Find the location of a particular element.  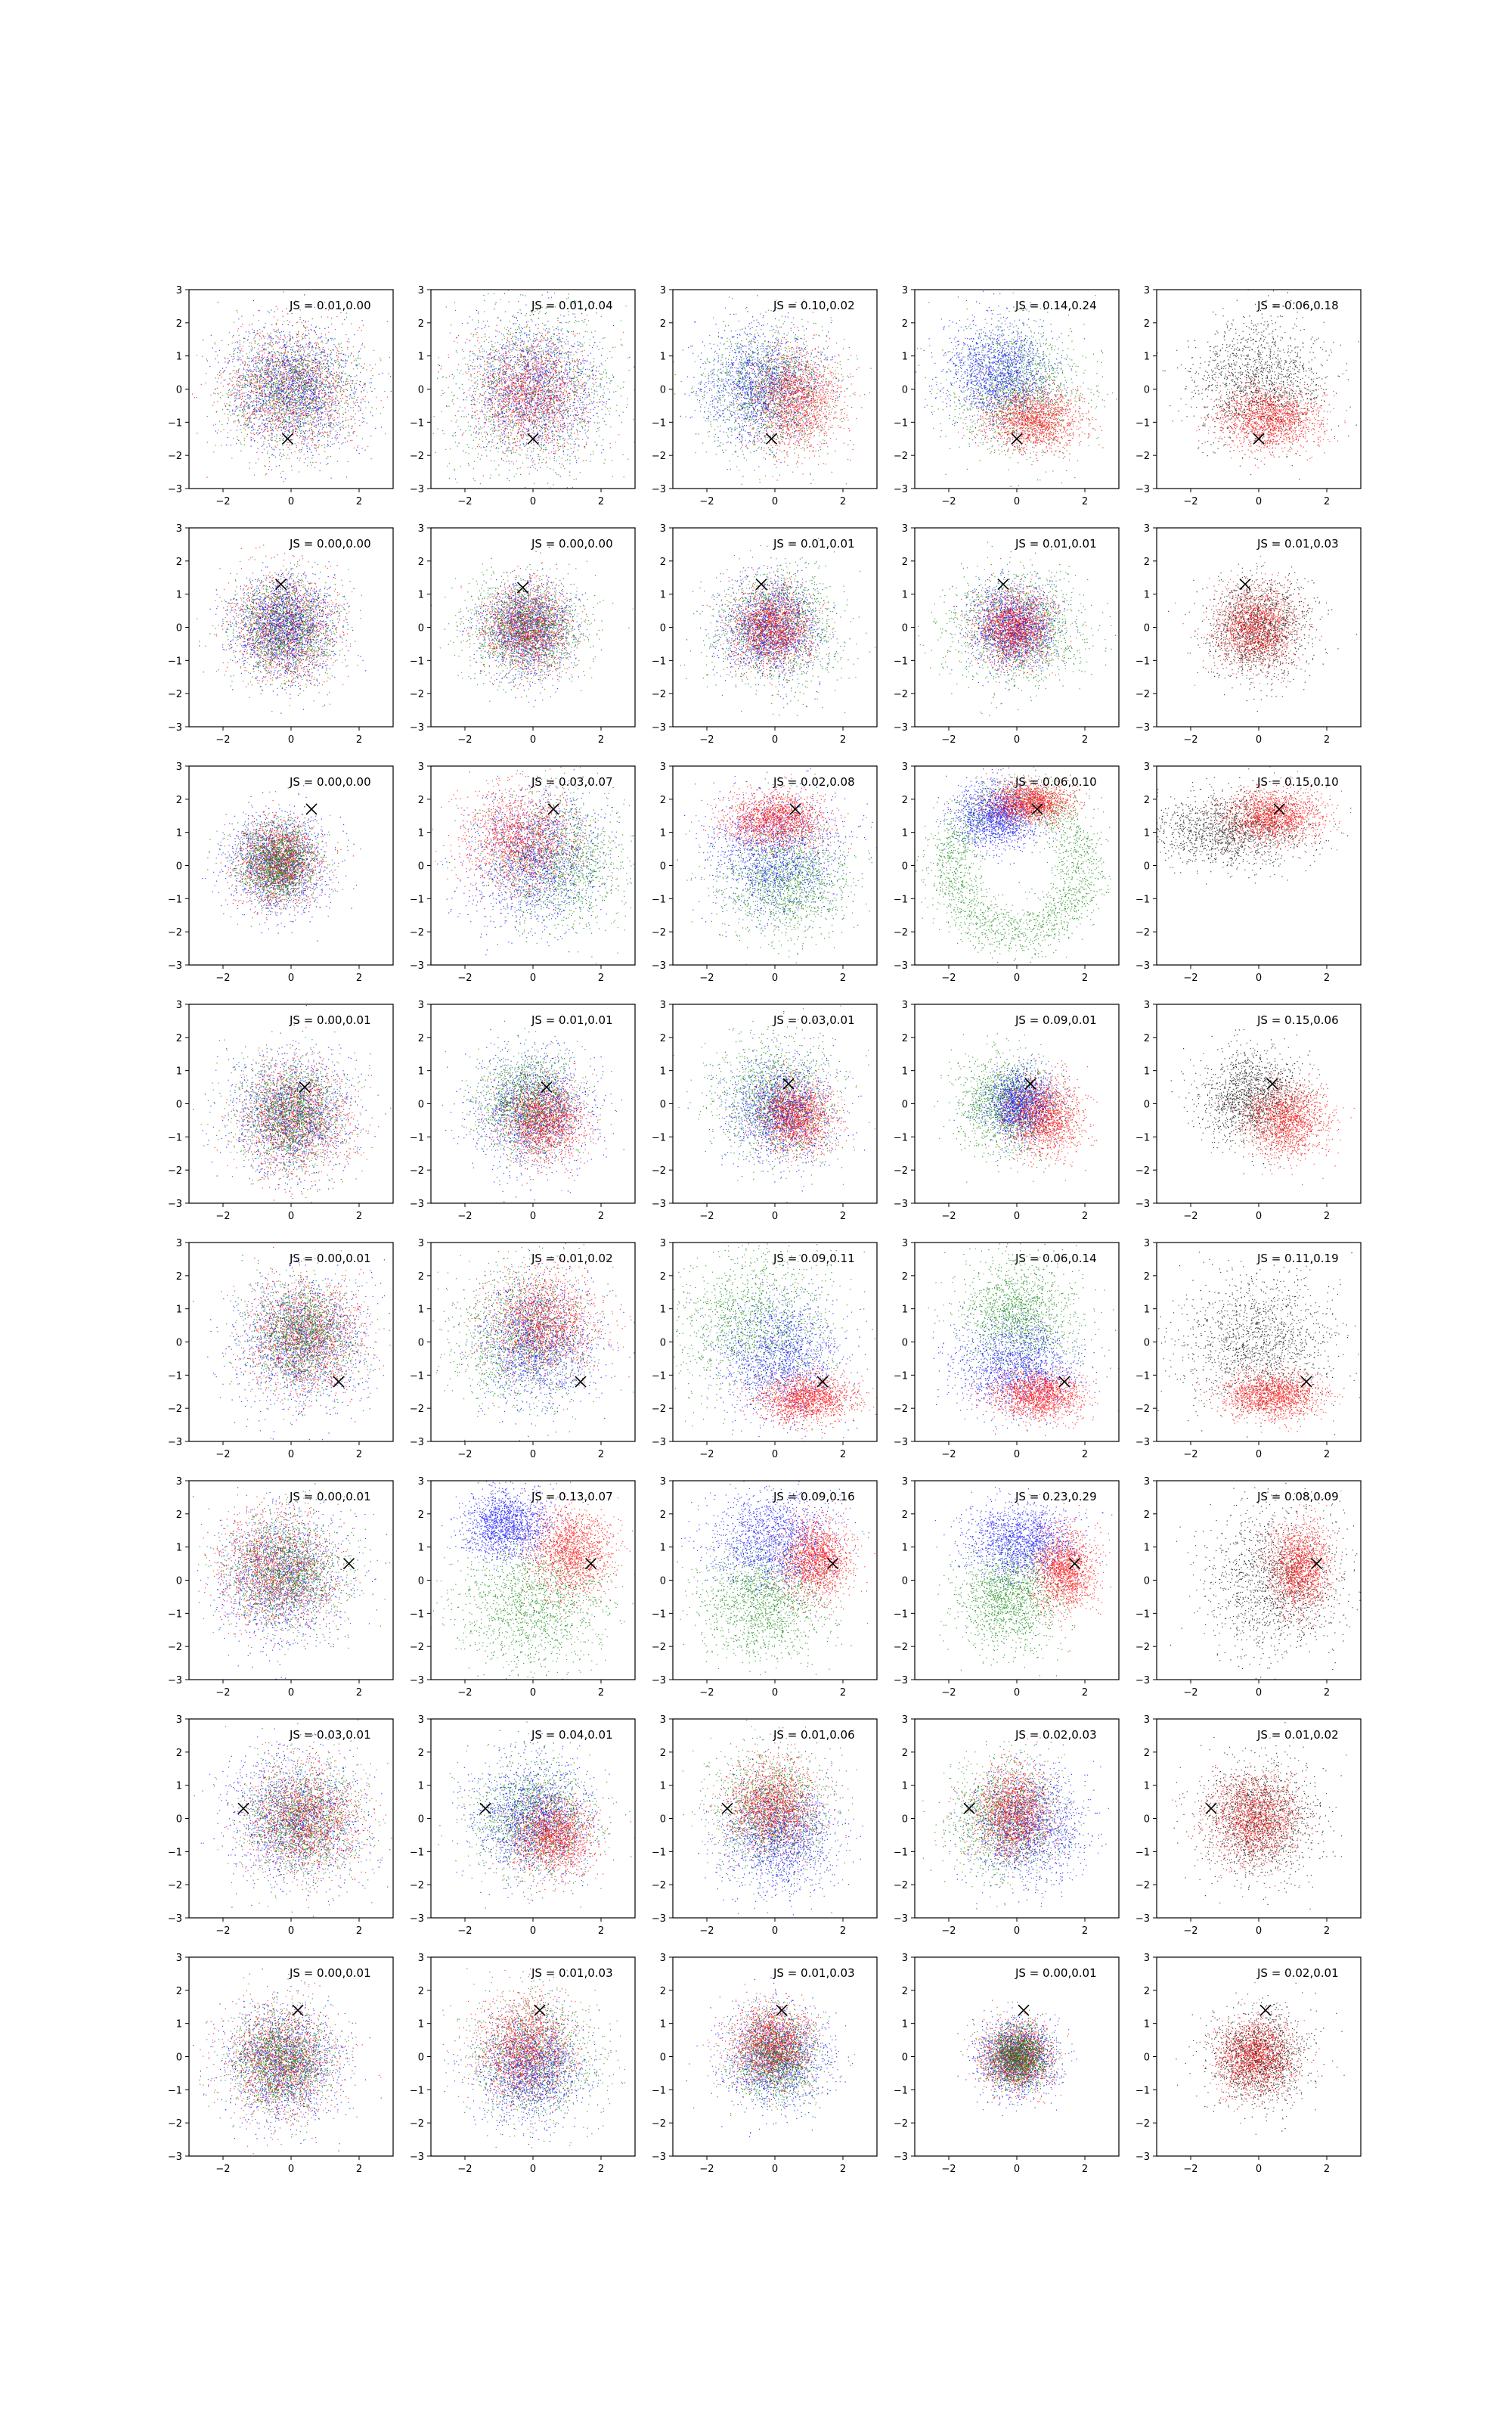

js-annotation: JS = 0.08,0.09 is located at coordinates (1297, 1496).